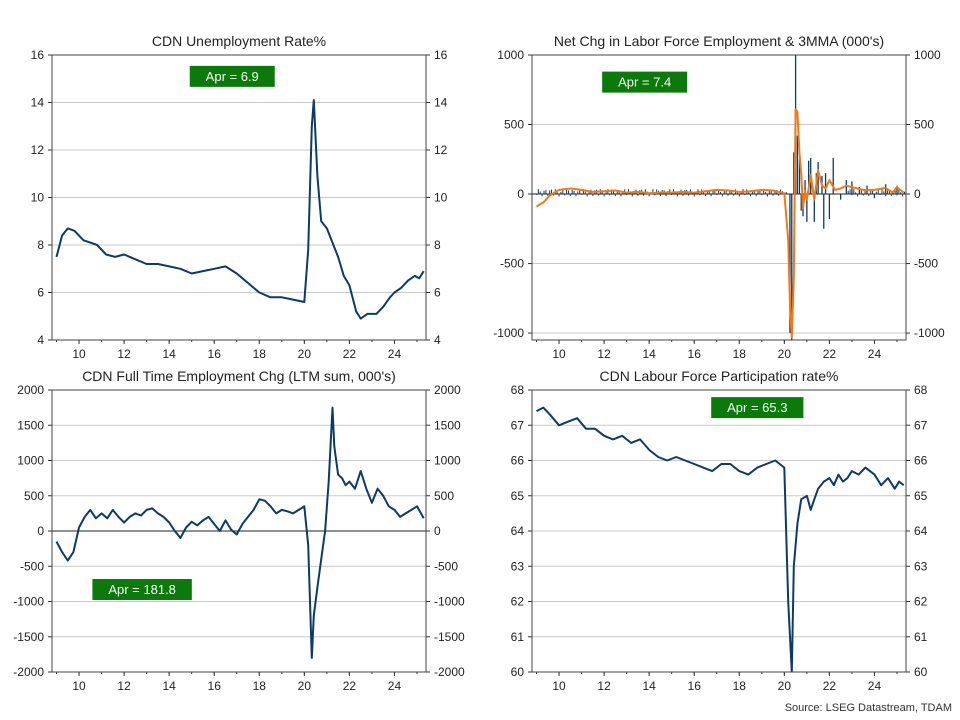  I want to click on y-tick-label-right: 12, so click(441, 150).